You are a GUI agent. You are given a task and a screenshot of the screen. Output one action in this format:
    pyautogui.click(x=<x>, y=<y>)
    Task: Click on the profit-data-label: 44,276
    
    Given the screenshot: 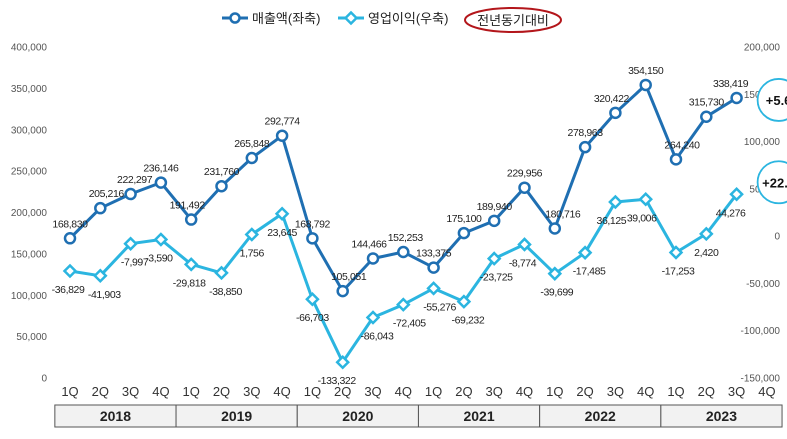 What is the action you would take?
    pyautogui.click(x=731, y=213)
    